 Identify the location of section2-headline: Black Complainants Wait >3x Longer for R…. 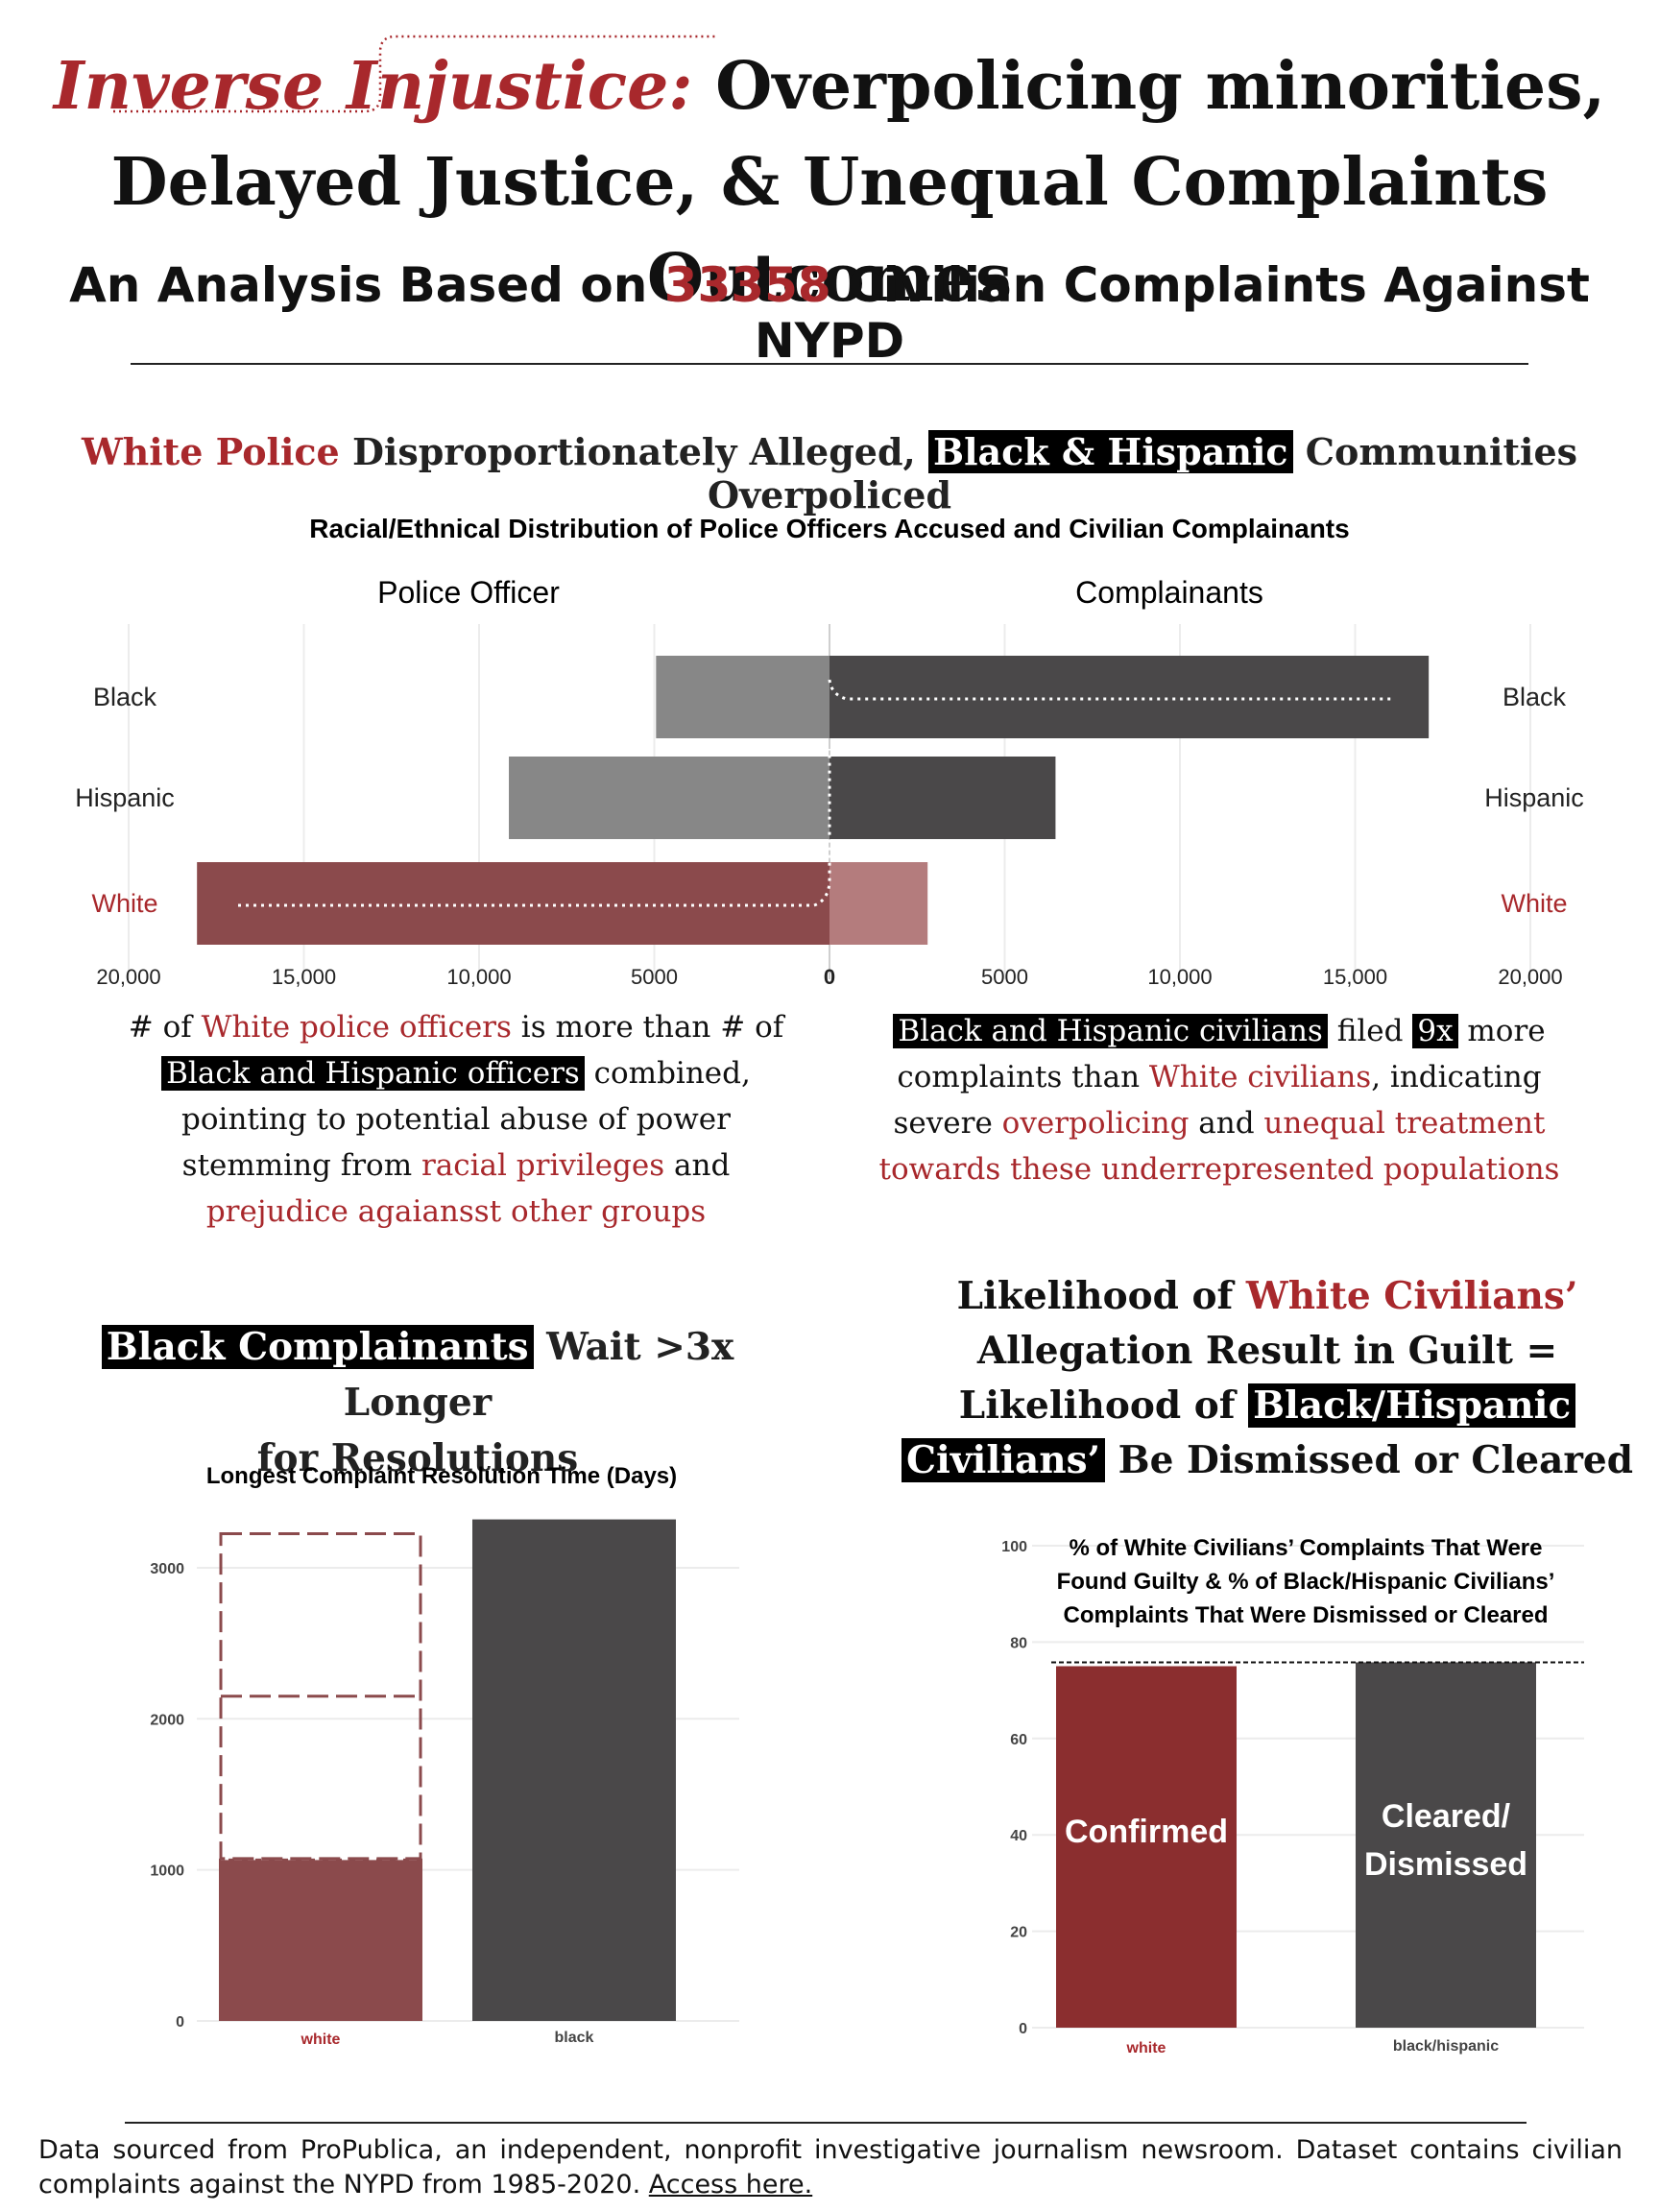
(417, 1402).